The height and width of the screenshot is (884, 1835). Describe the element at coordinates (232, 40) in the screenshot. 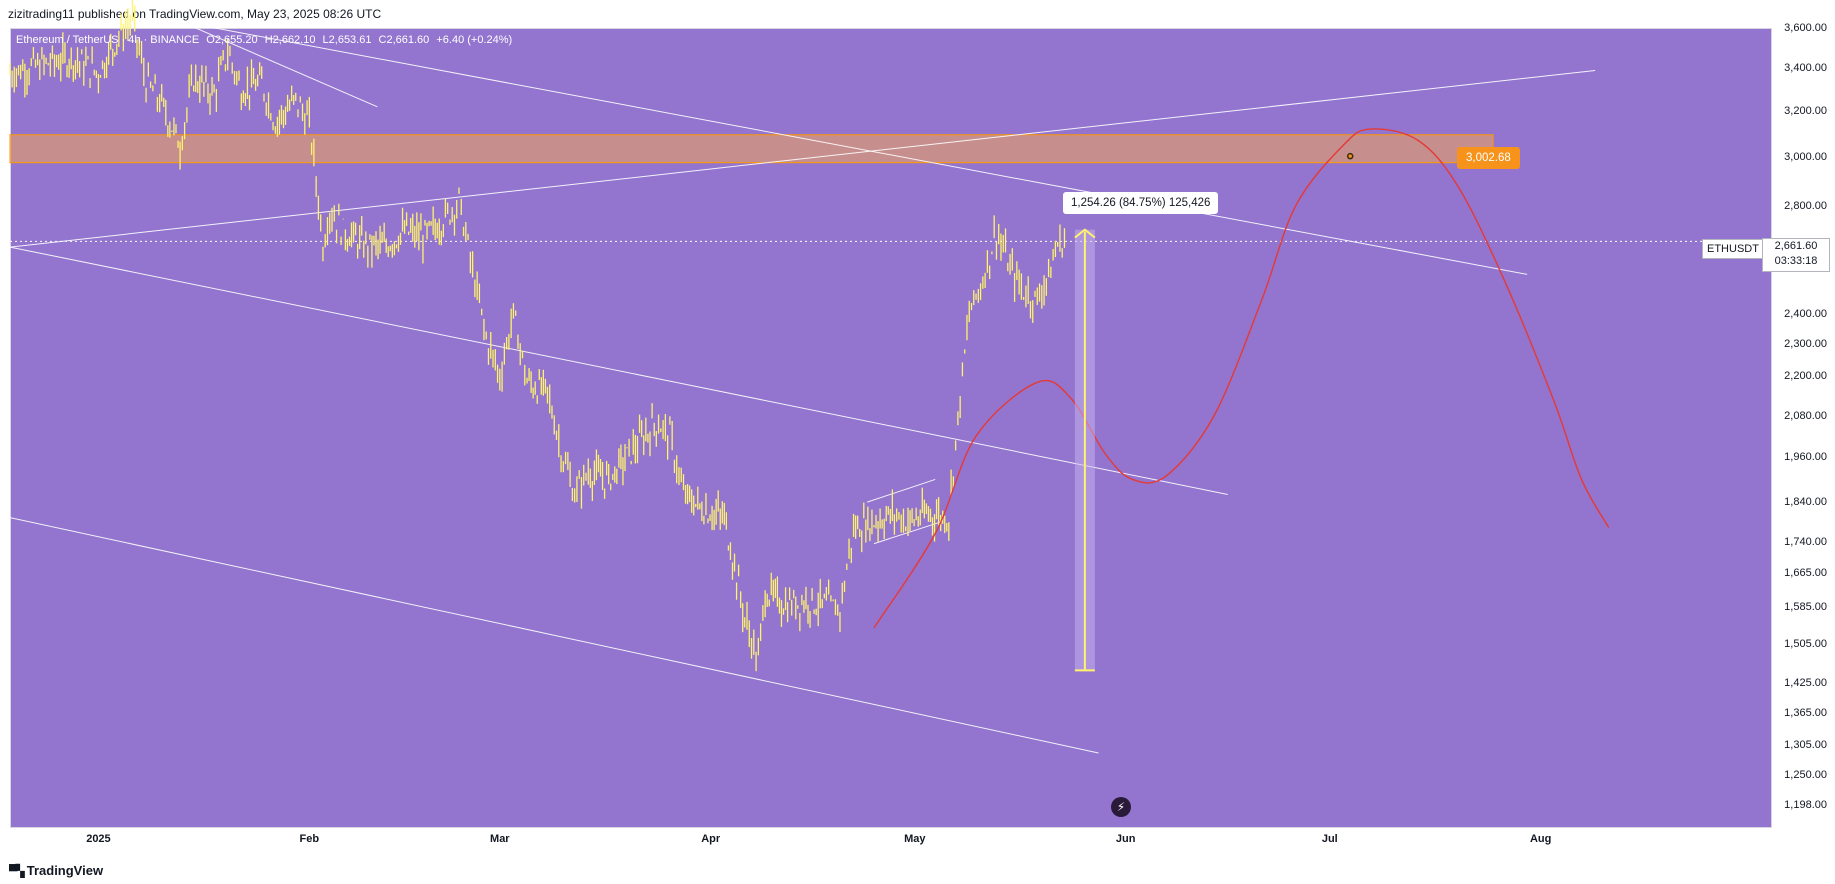

I see `legend-open: O2,655.20` at that location.